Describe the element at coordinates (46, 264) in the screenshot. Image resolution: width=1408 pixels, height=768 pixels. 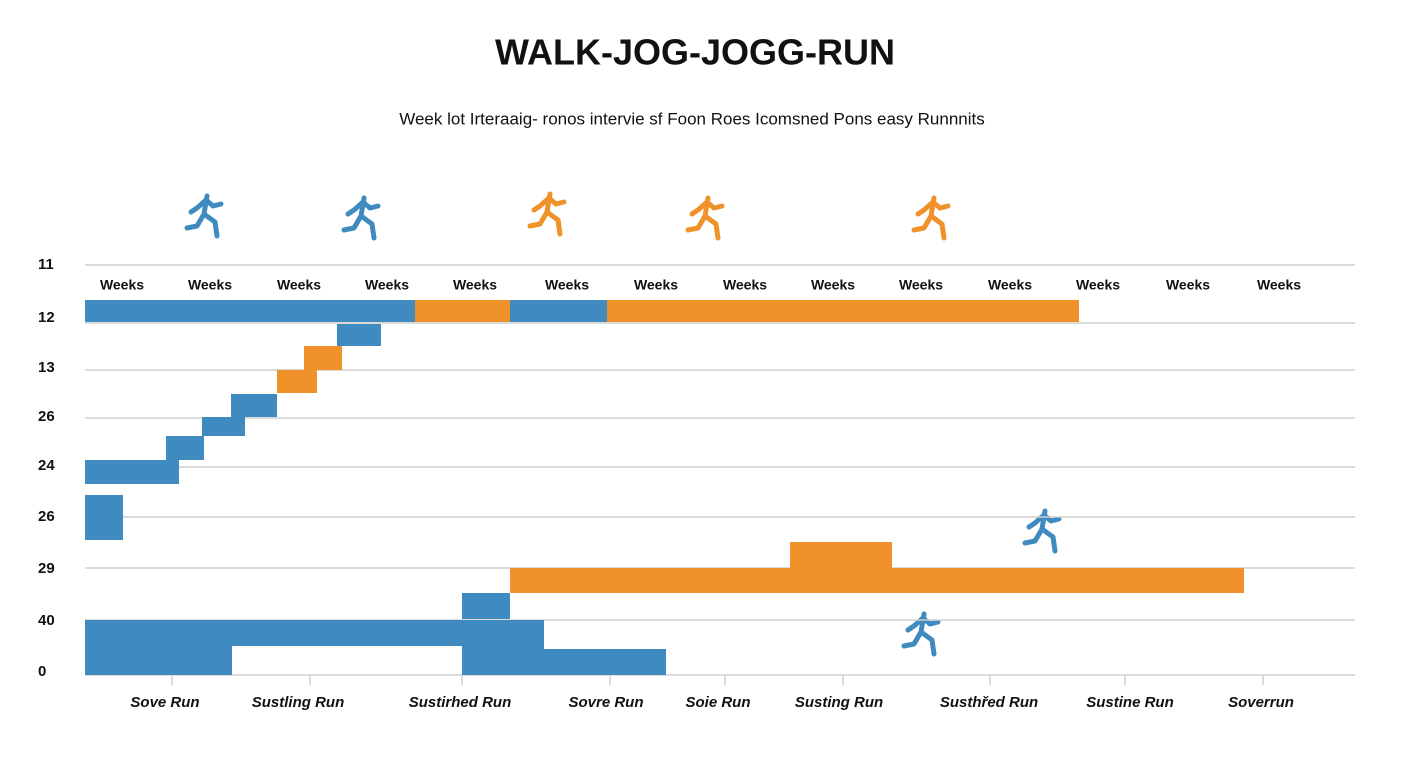
I see `row-label: 11` at that location.